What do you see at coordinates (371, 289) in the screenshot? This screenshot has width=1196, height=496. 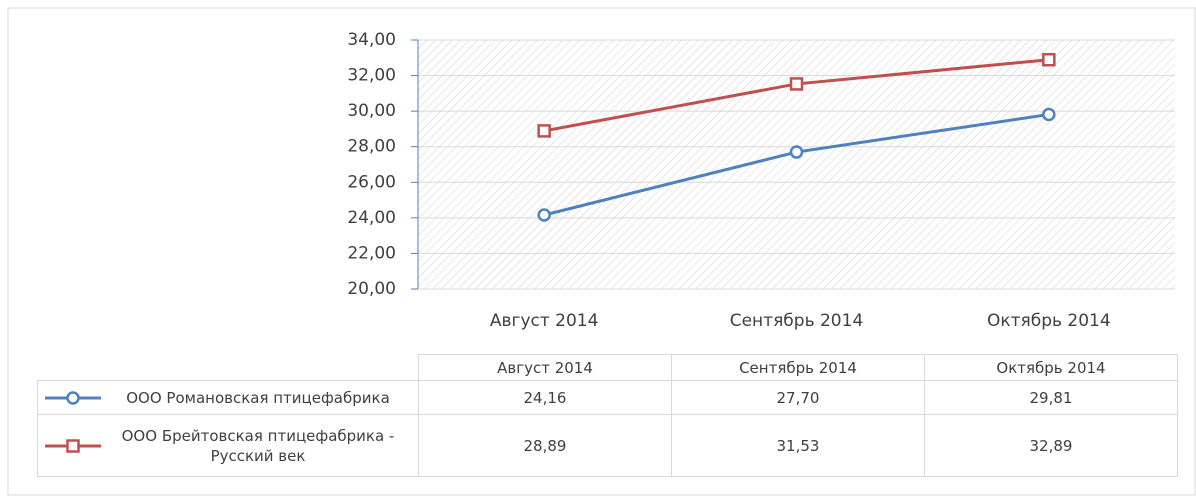 I see `y-tick-label: 20,00` at bounding box center [371, 289].